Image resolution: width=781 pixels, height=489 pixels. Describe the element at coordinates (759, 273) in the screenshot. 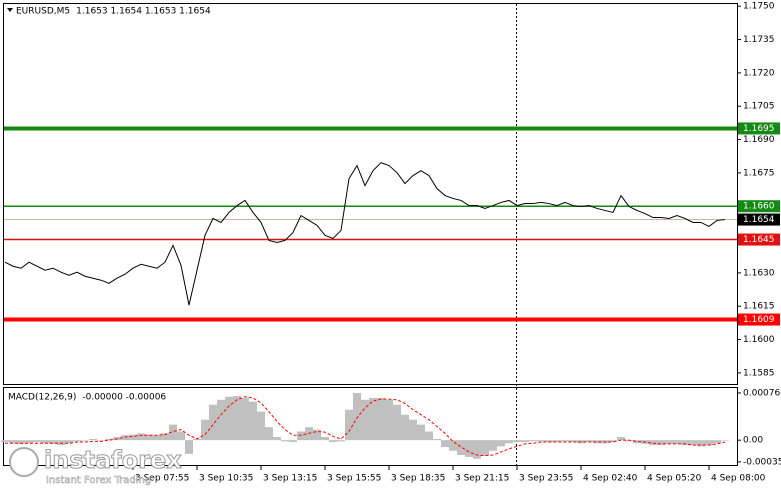

I see `y-tick-label: 1.1630` at that location.